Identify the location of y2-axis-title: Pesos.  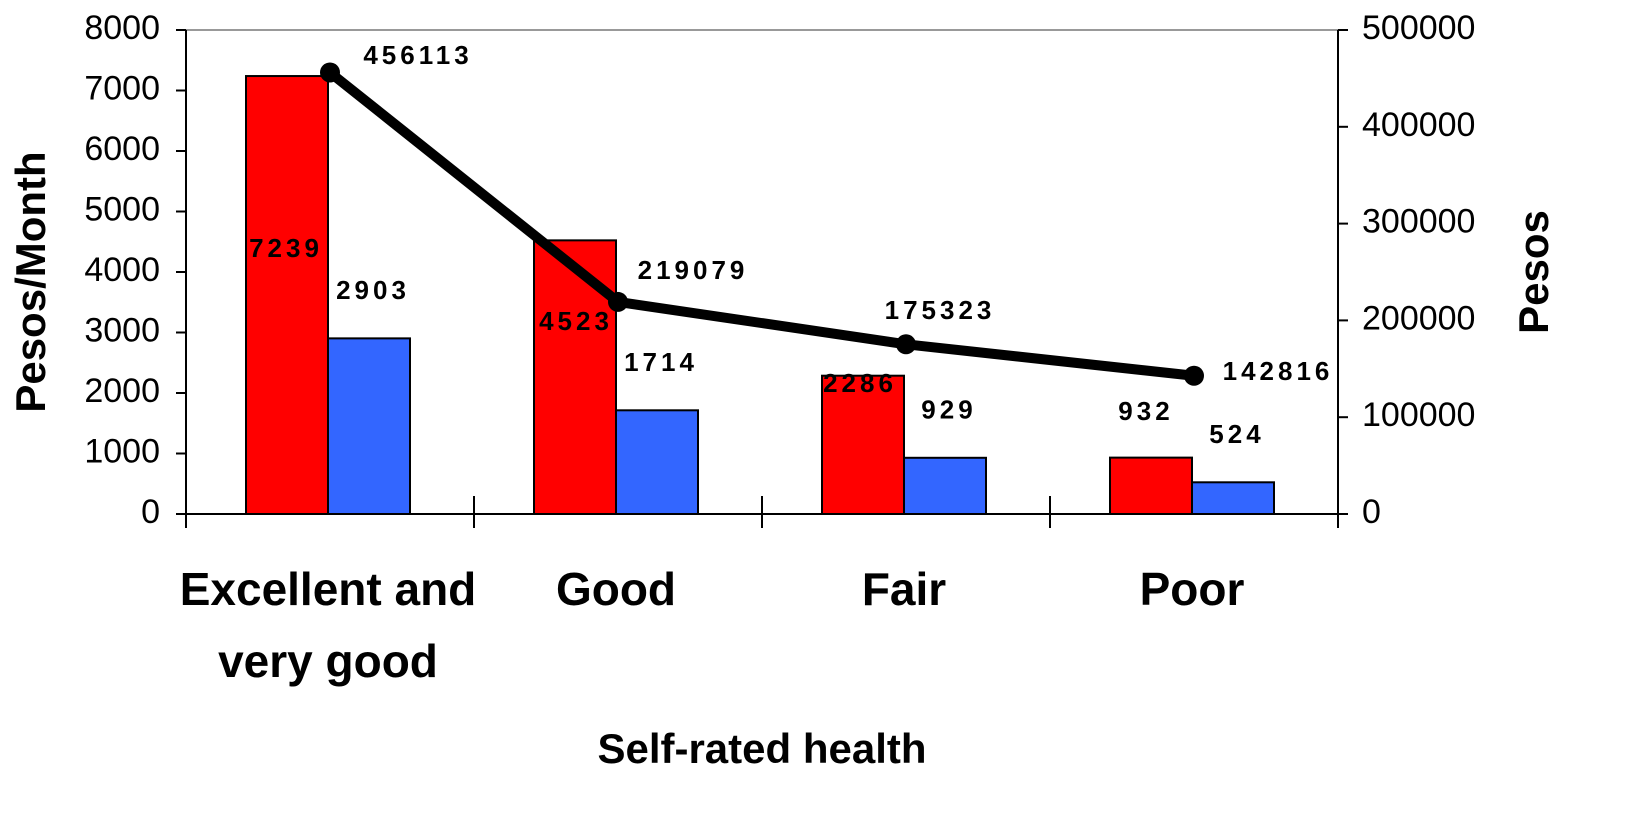
(1533, 272).